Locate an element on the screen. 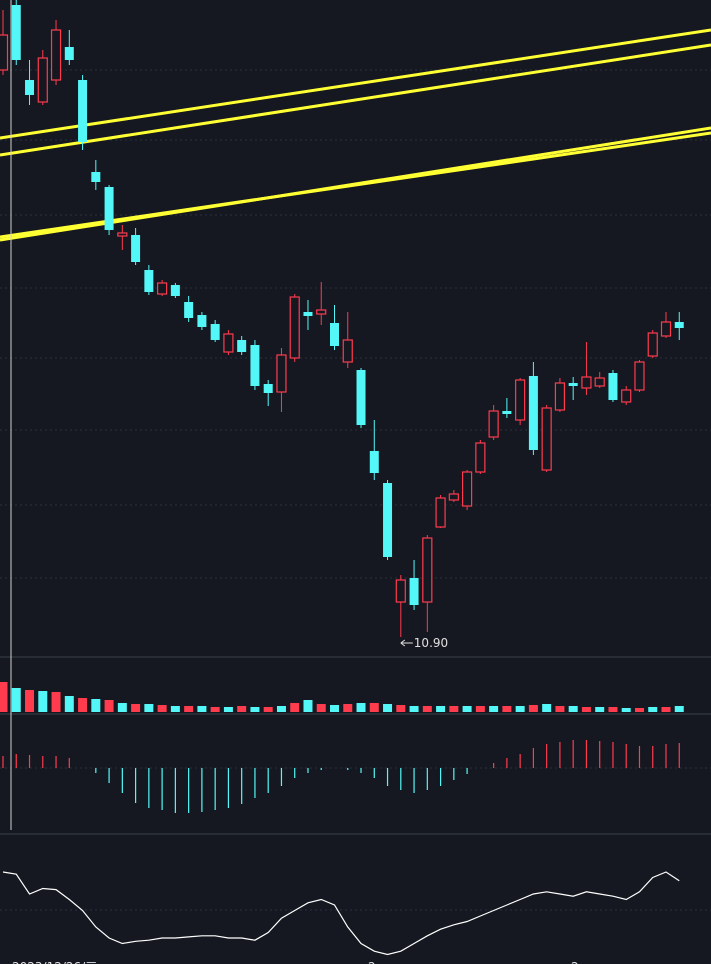  x-tick-label: 2023/12/26/三 is located at coordinates (54, 962).